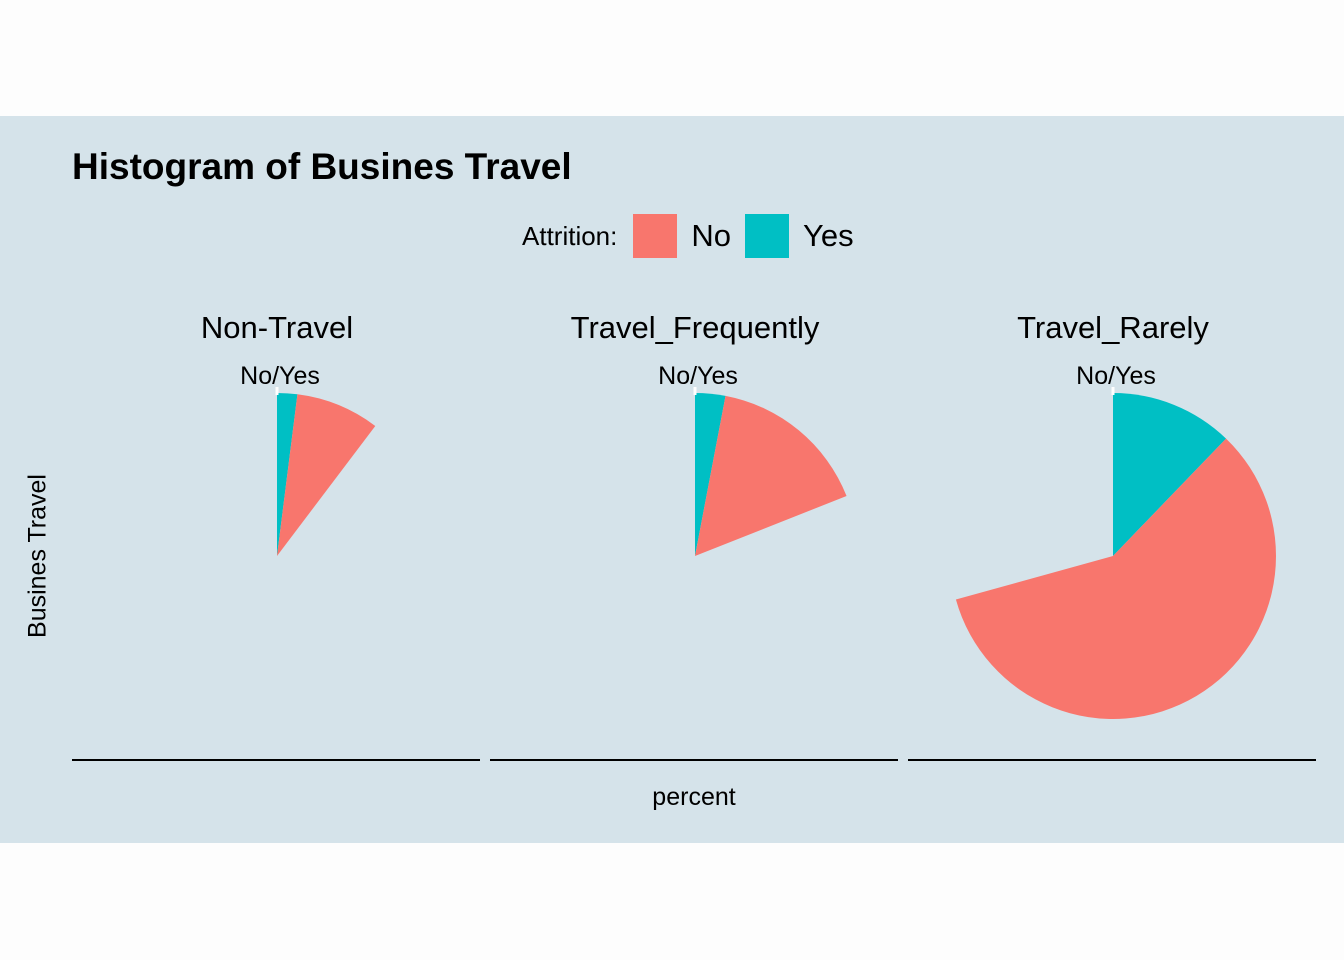  What do you see at coordinates (287, 474) in the screenshot?
I see `slice-non-travel-yes` at bounding box center [287, 474].